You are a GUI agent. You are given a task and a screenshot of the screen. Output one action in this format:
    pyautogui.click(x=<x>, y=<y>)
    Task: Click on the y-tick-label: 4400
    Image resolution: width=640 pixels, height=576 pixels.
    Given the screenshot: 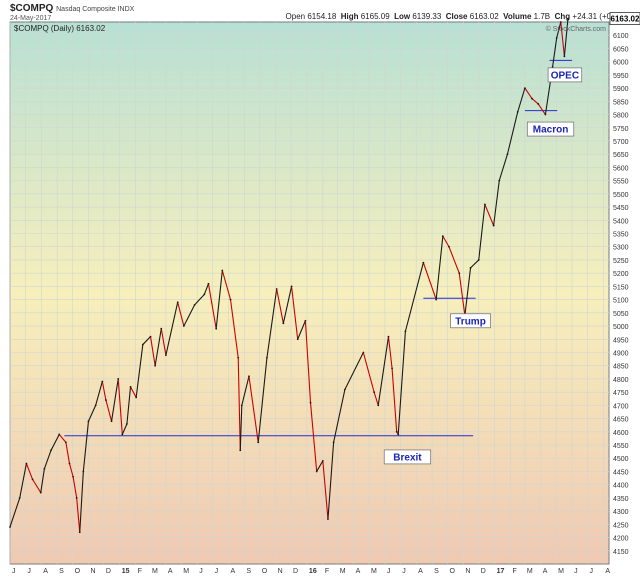 What is the action you would take?
    pyautogui.click(x=621, y=486)
    